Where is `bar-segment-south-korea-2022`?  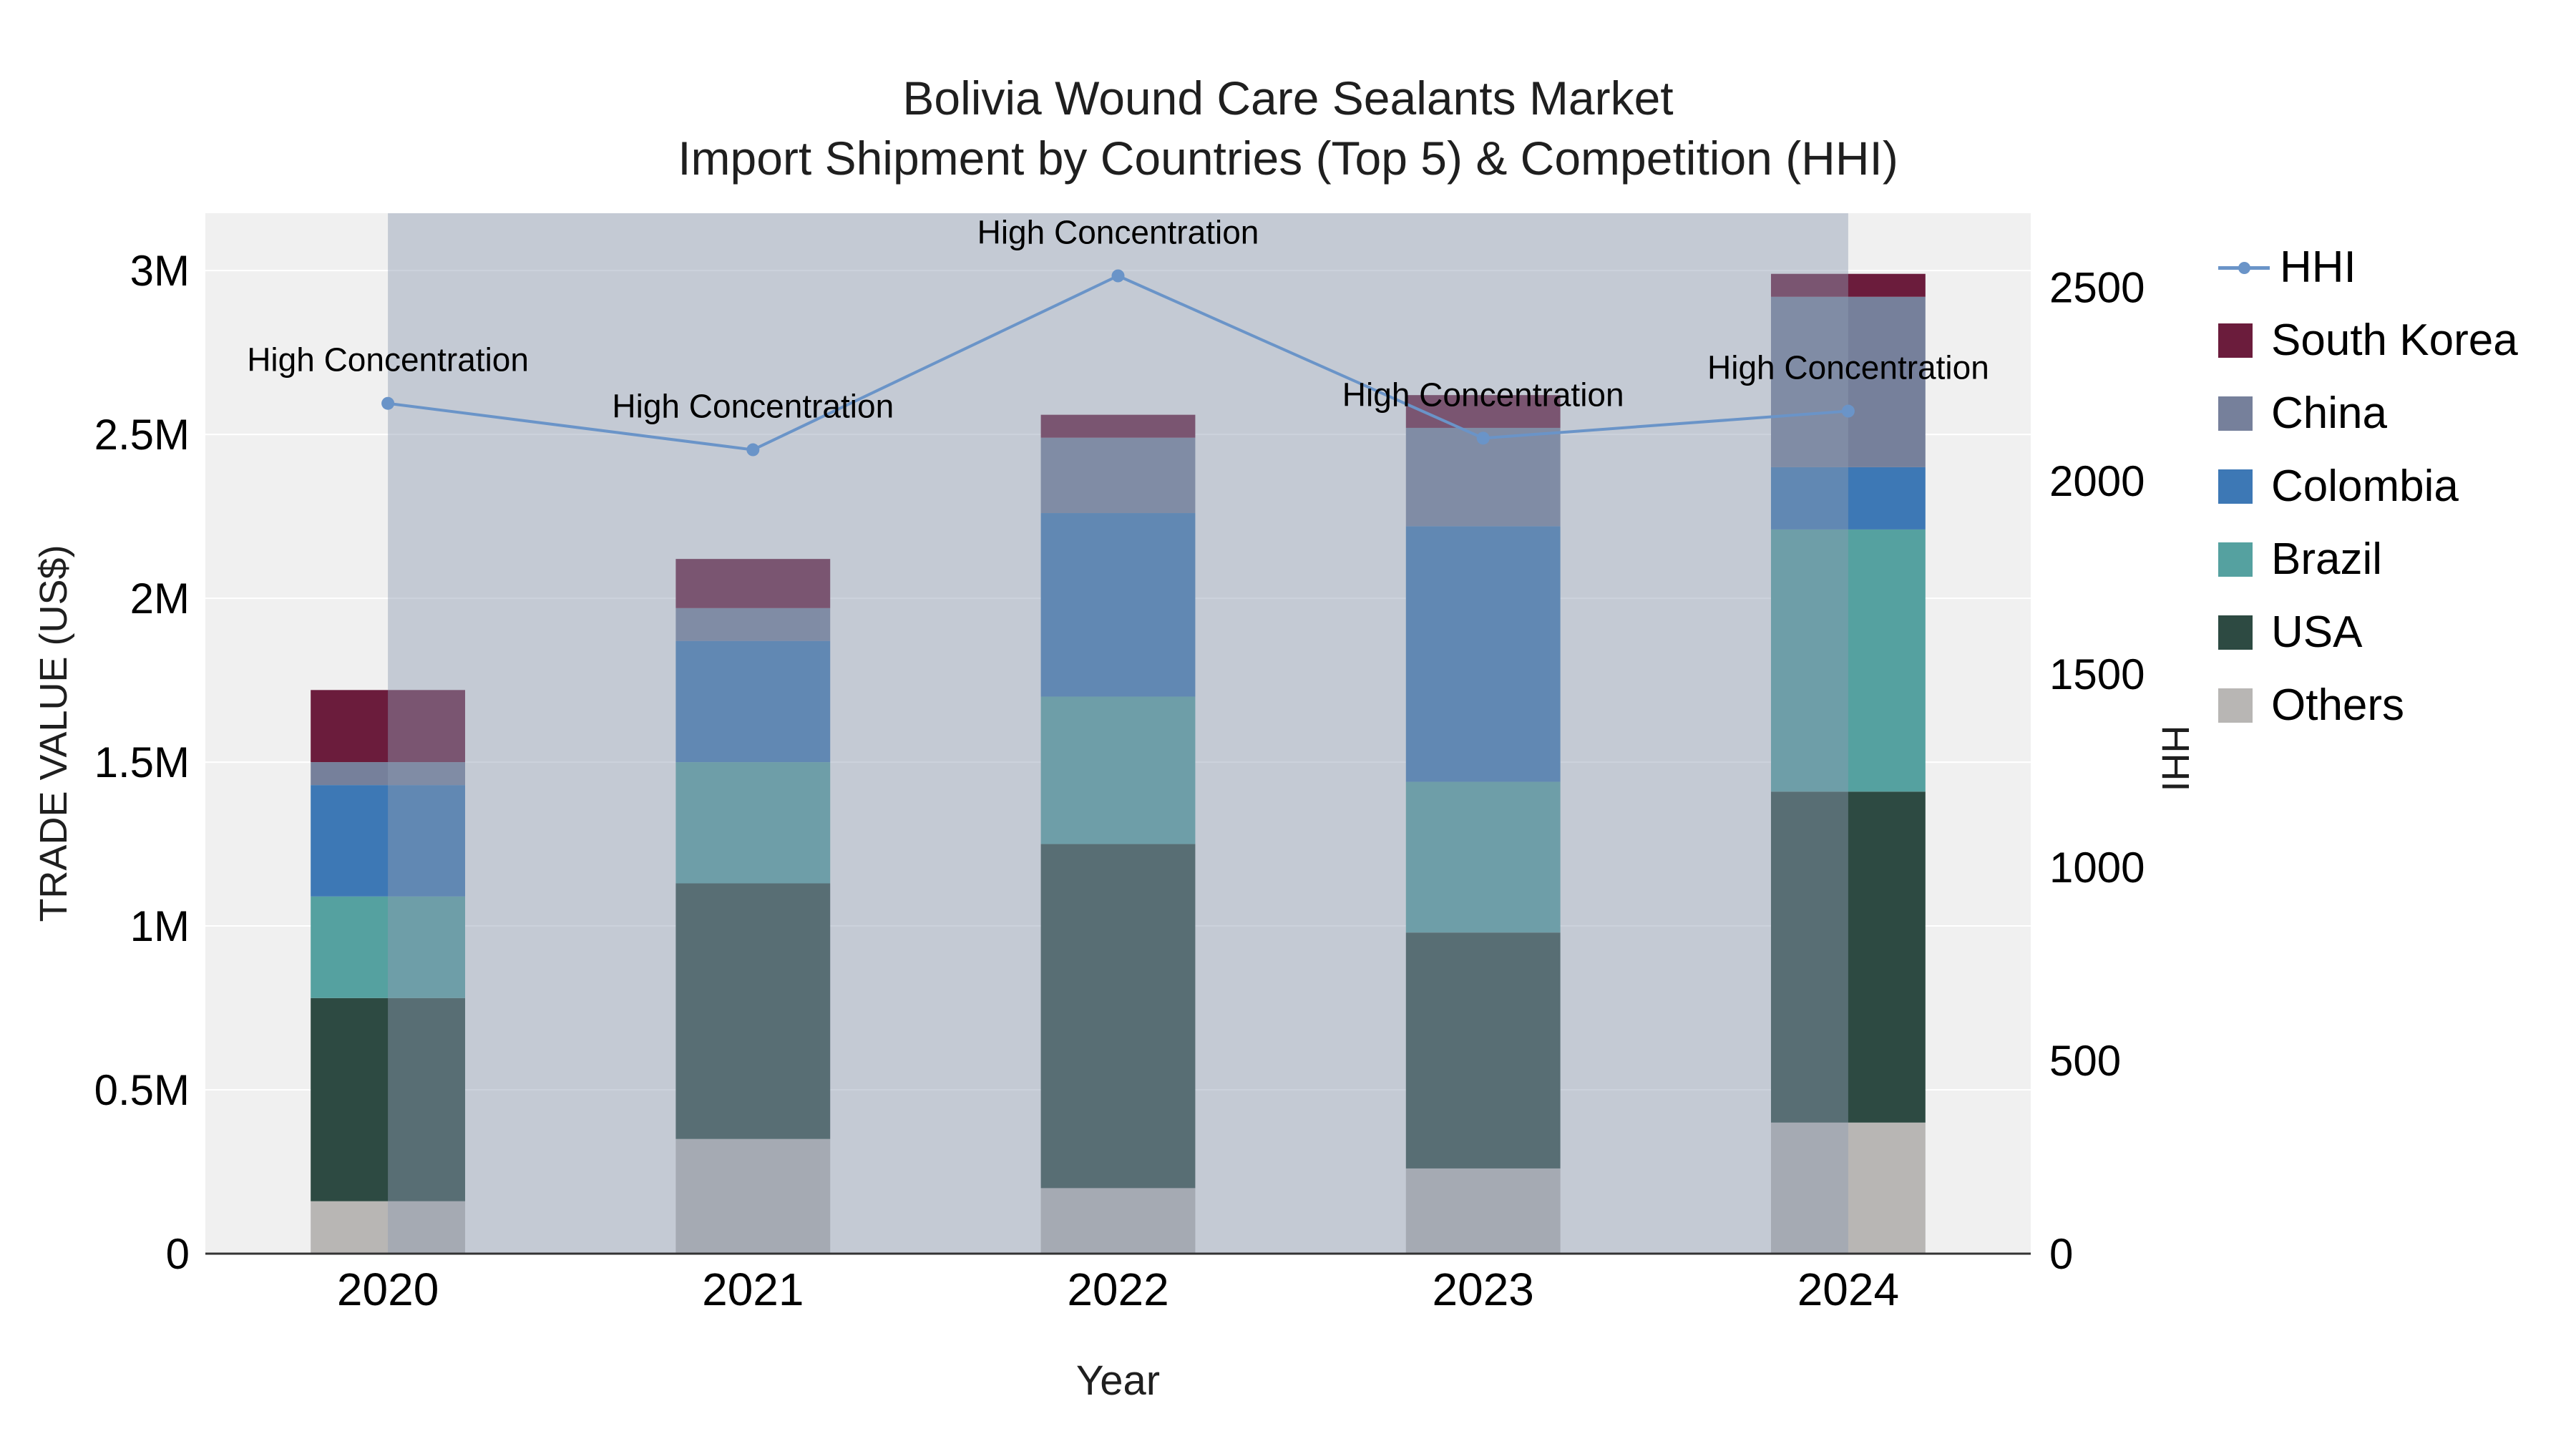
bar-segment-south-korea-2022 is located at coordinates (1118, 426).